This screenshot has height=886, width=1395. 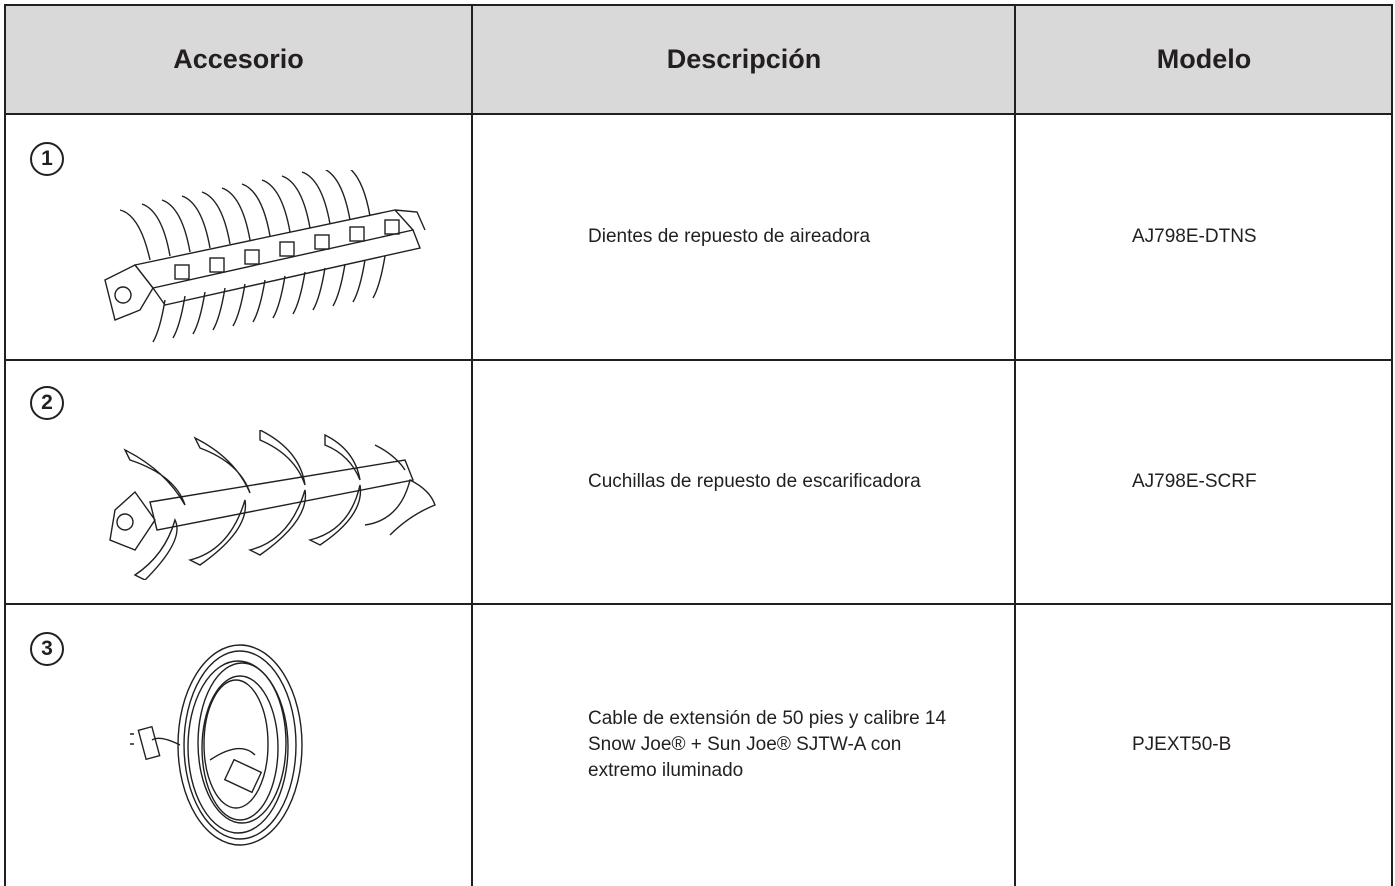 I want to click on description-cell: Cuchillas de repuesto de escarificadora, so click(x=754, y=482).